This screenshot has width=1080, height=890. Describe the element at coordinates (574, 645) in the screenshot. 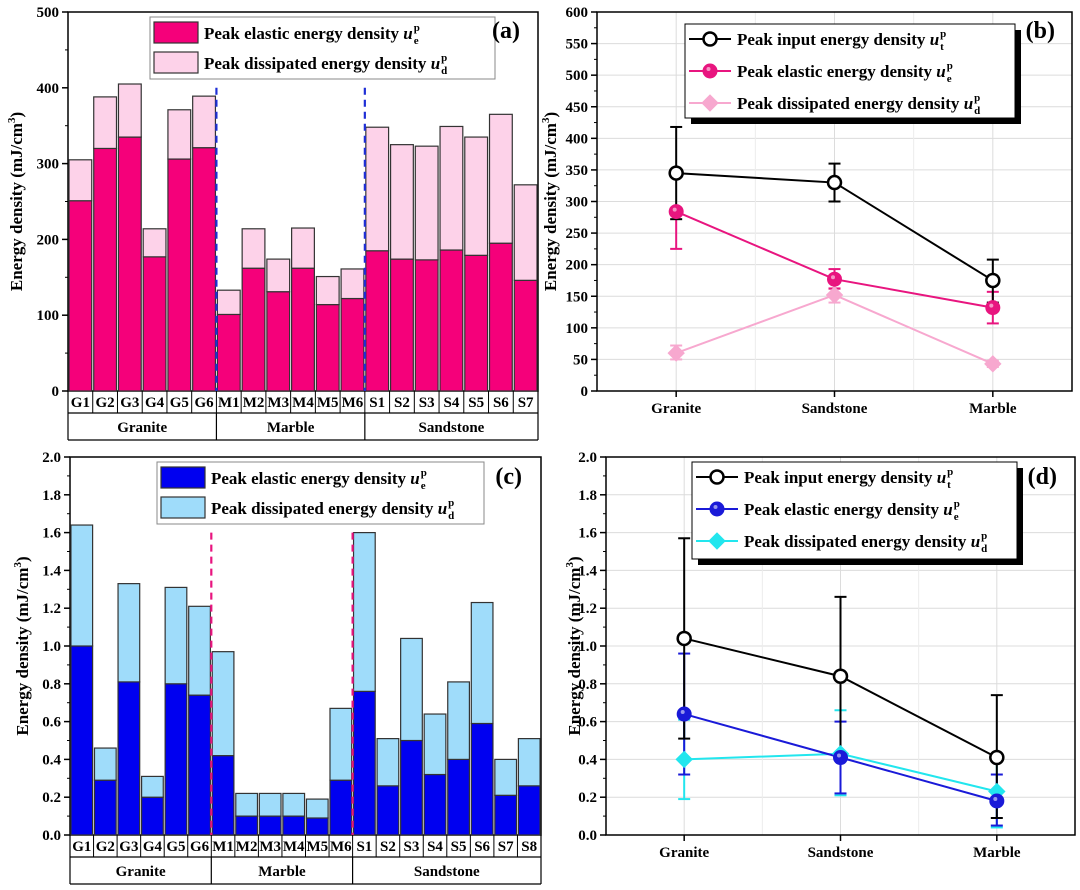

I see `y-axis-title: Energy density (mJ/cm3)` at that location.